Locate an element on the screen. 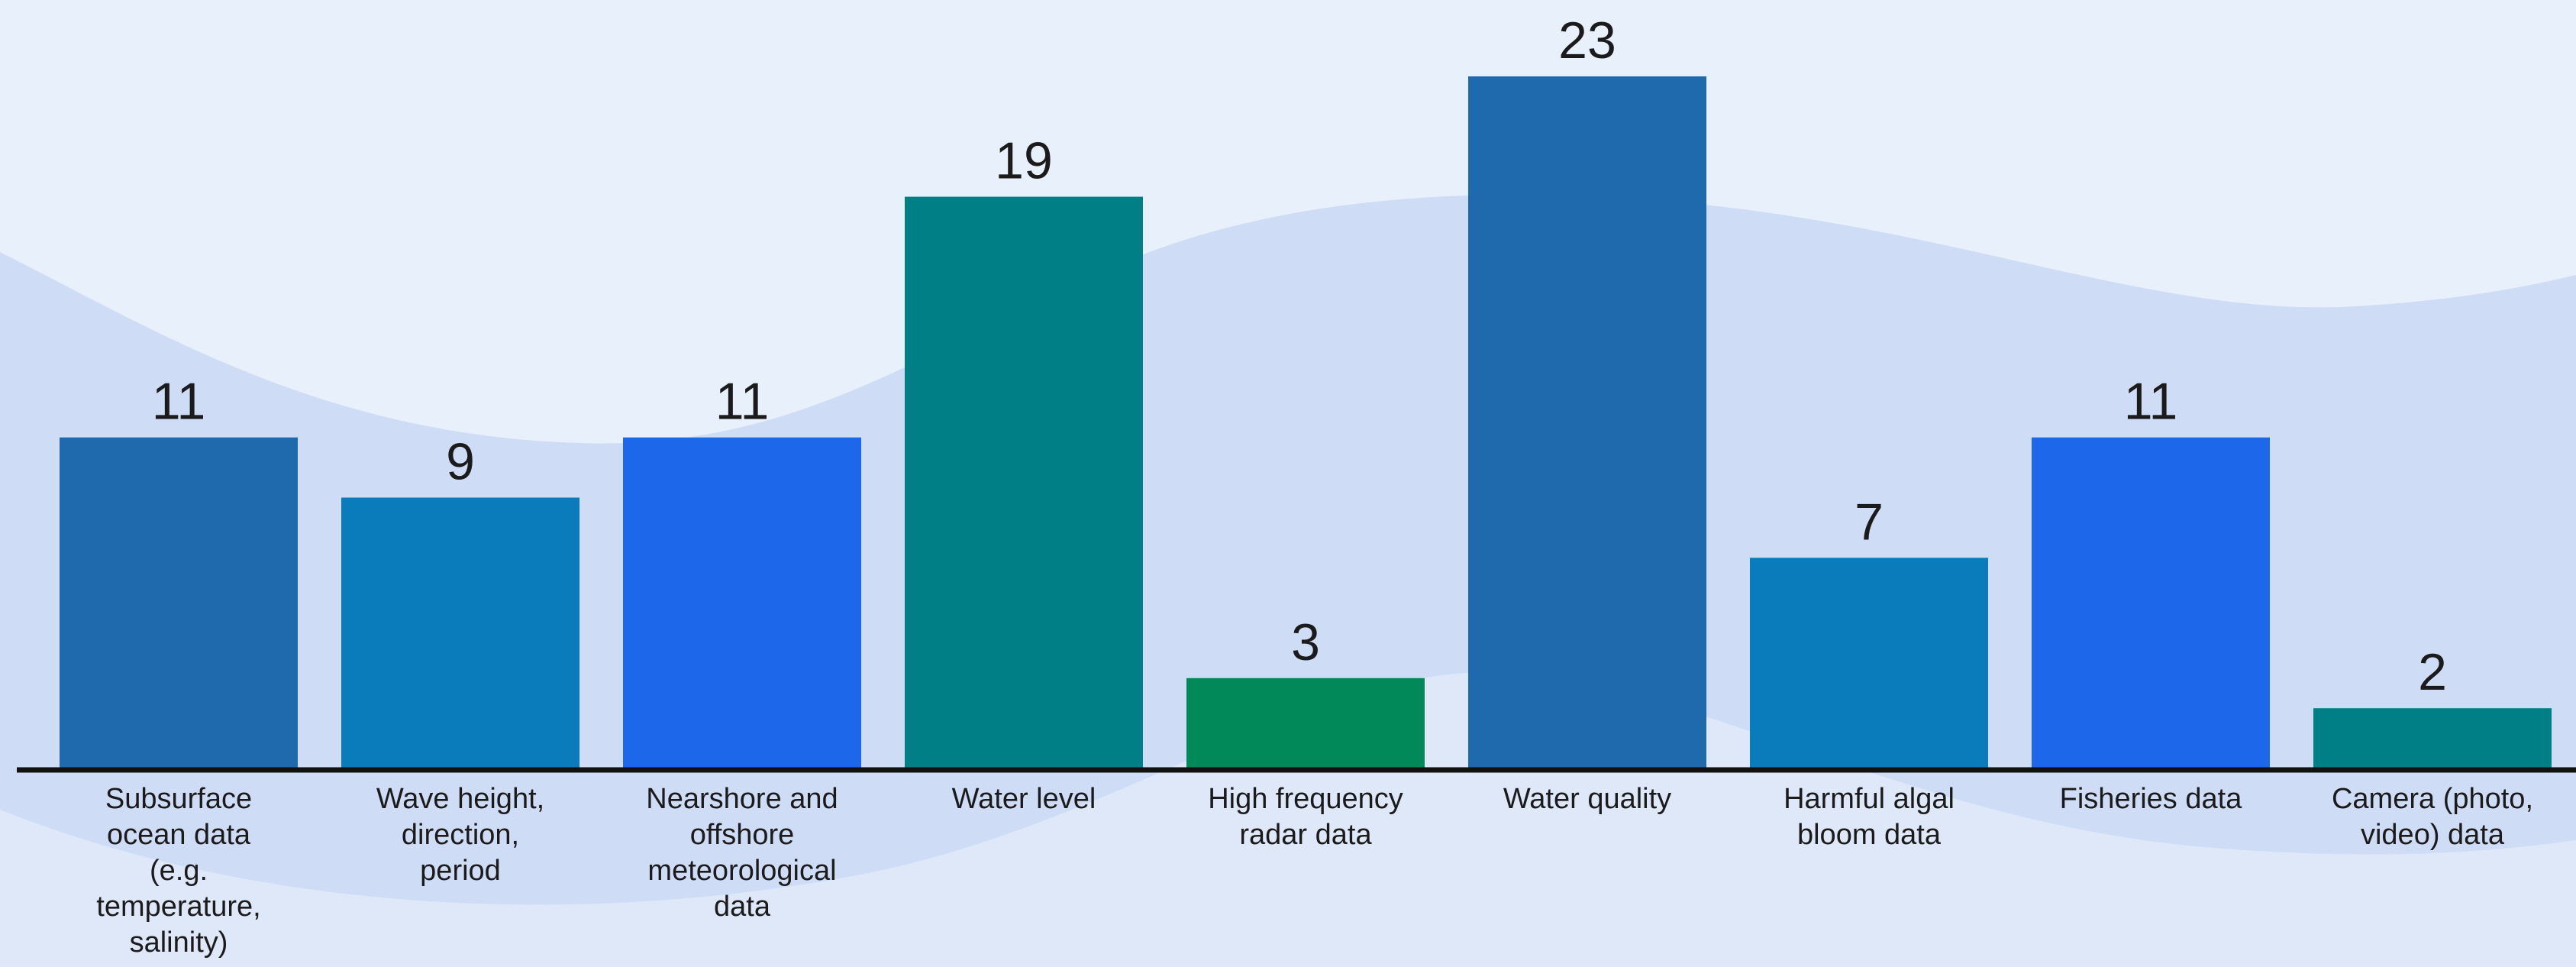 This screenshot has width=2576, height=967. category-label-line: Water level is located at coordinates (1024, 799).